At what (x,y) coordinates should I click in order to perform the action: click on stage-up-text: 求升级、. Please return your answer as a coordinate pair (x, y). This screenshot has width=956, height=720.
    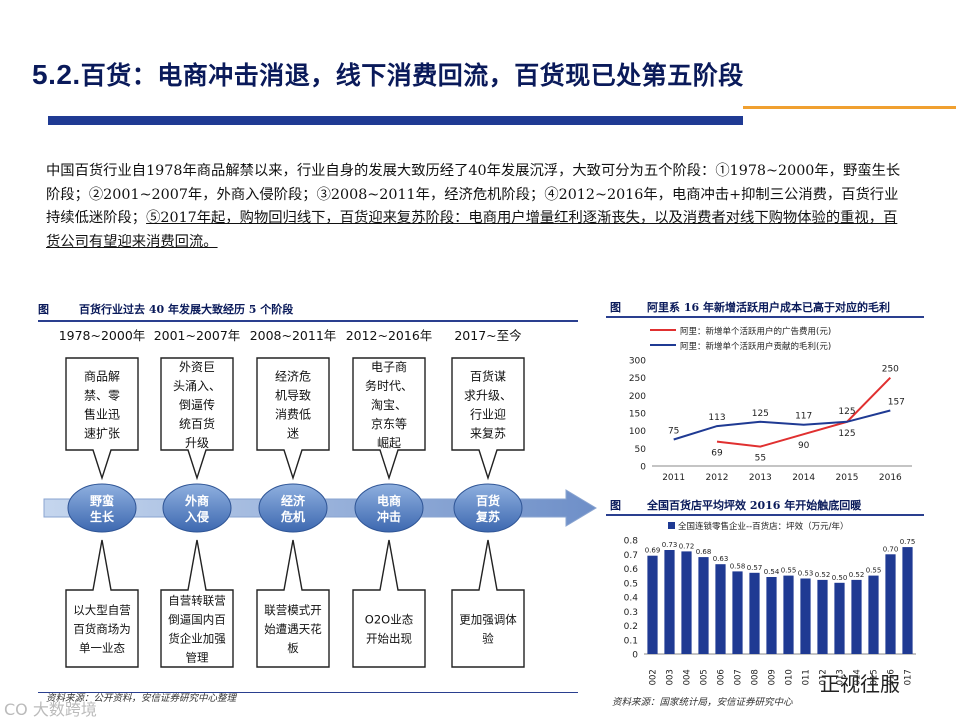
    Looking at the image, I should click on (488, 396).